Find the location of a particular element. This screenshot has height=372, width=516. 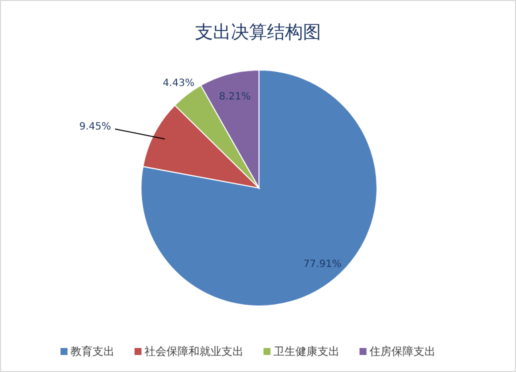

data-label: 77.91% is located at coordinates (322, 264).